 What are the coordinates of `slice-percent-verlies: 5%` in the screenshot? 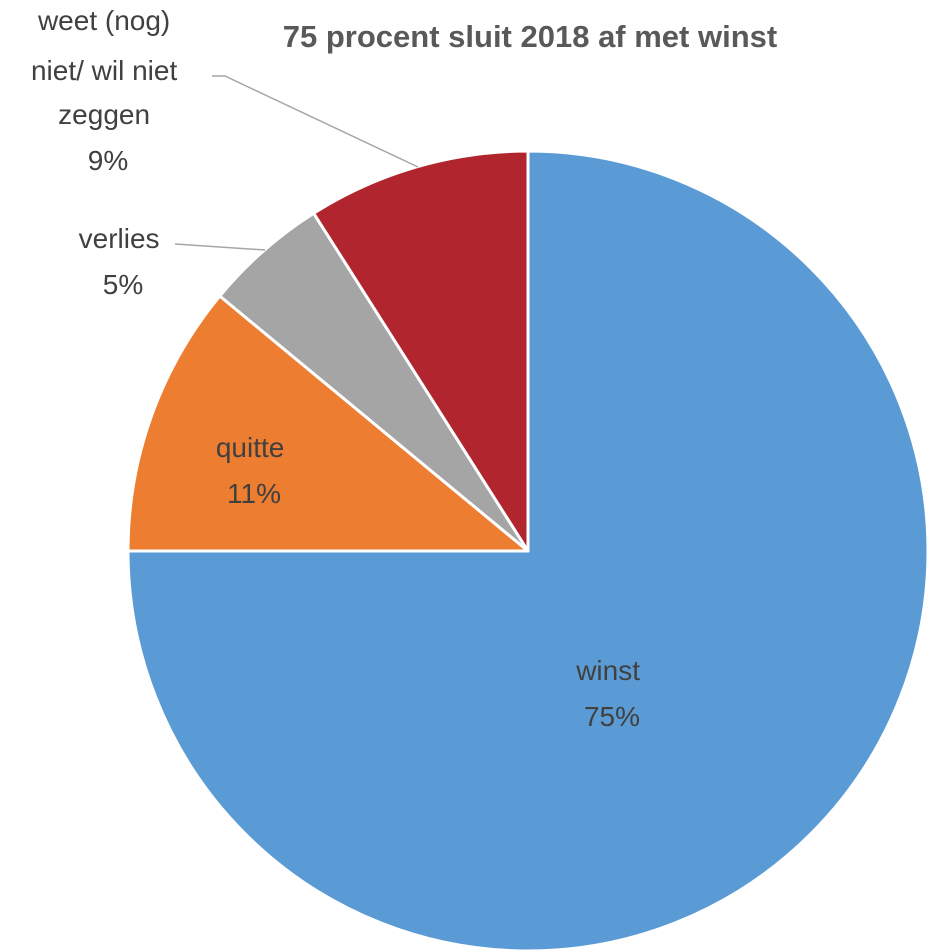 It's located at (123, 284).